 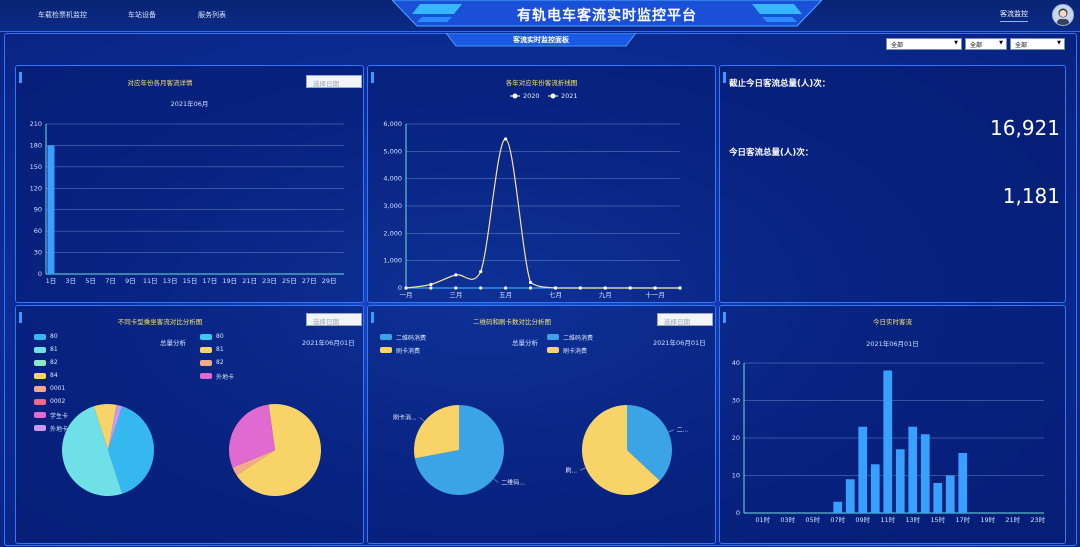 What do you see at coordinates (406, 294) in the screenshot?
I see `x-tick-label: 一月` at bounding box center [406, 294].